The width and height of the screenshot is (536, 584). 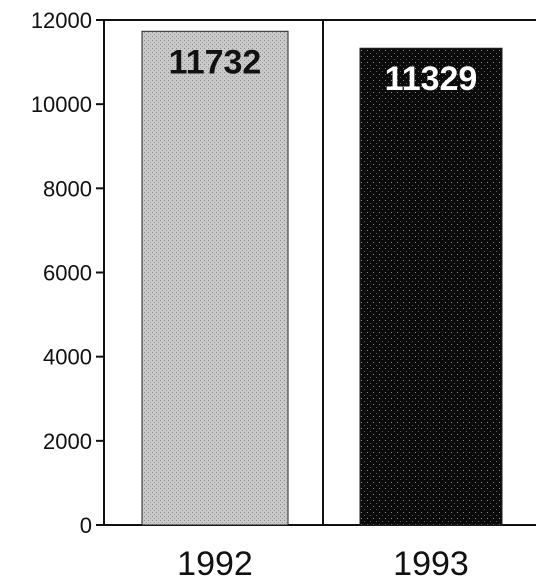 I want to click on bar-value-labels: 11732 11329, so click(x=323, y=70).